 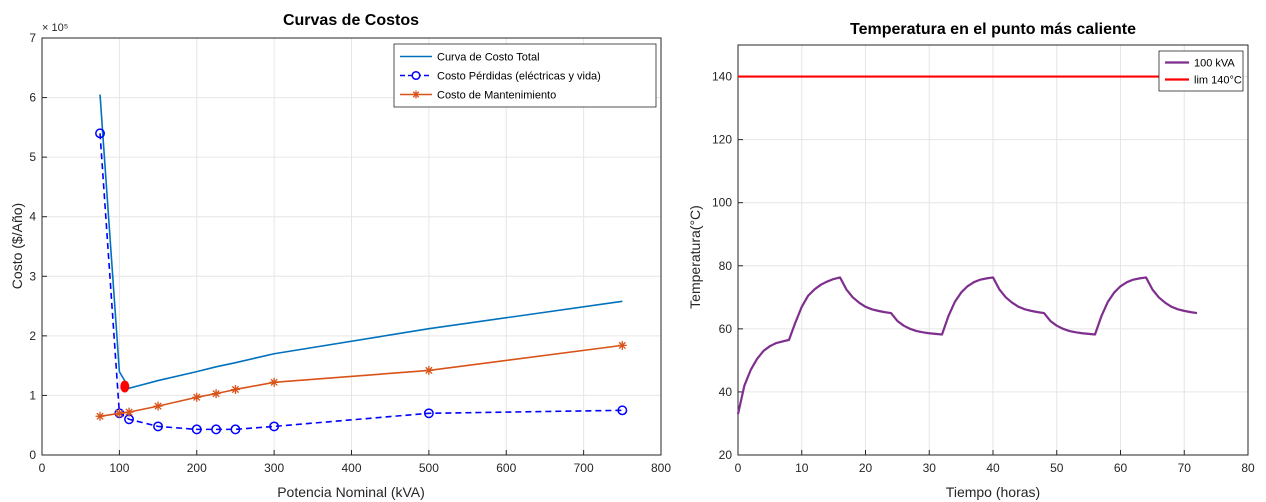 What do you see at coordinates (1121, 468) in the screenshot?
I see `chart2-x-tick-label: 60` at bounding box center [1121, 468].